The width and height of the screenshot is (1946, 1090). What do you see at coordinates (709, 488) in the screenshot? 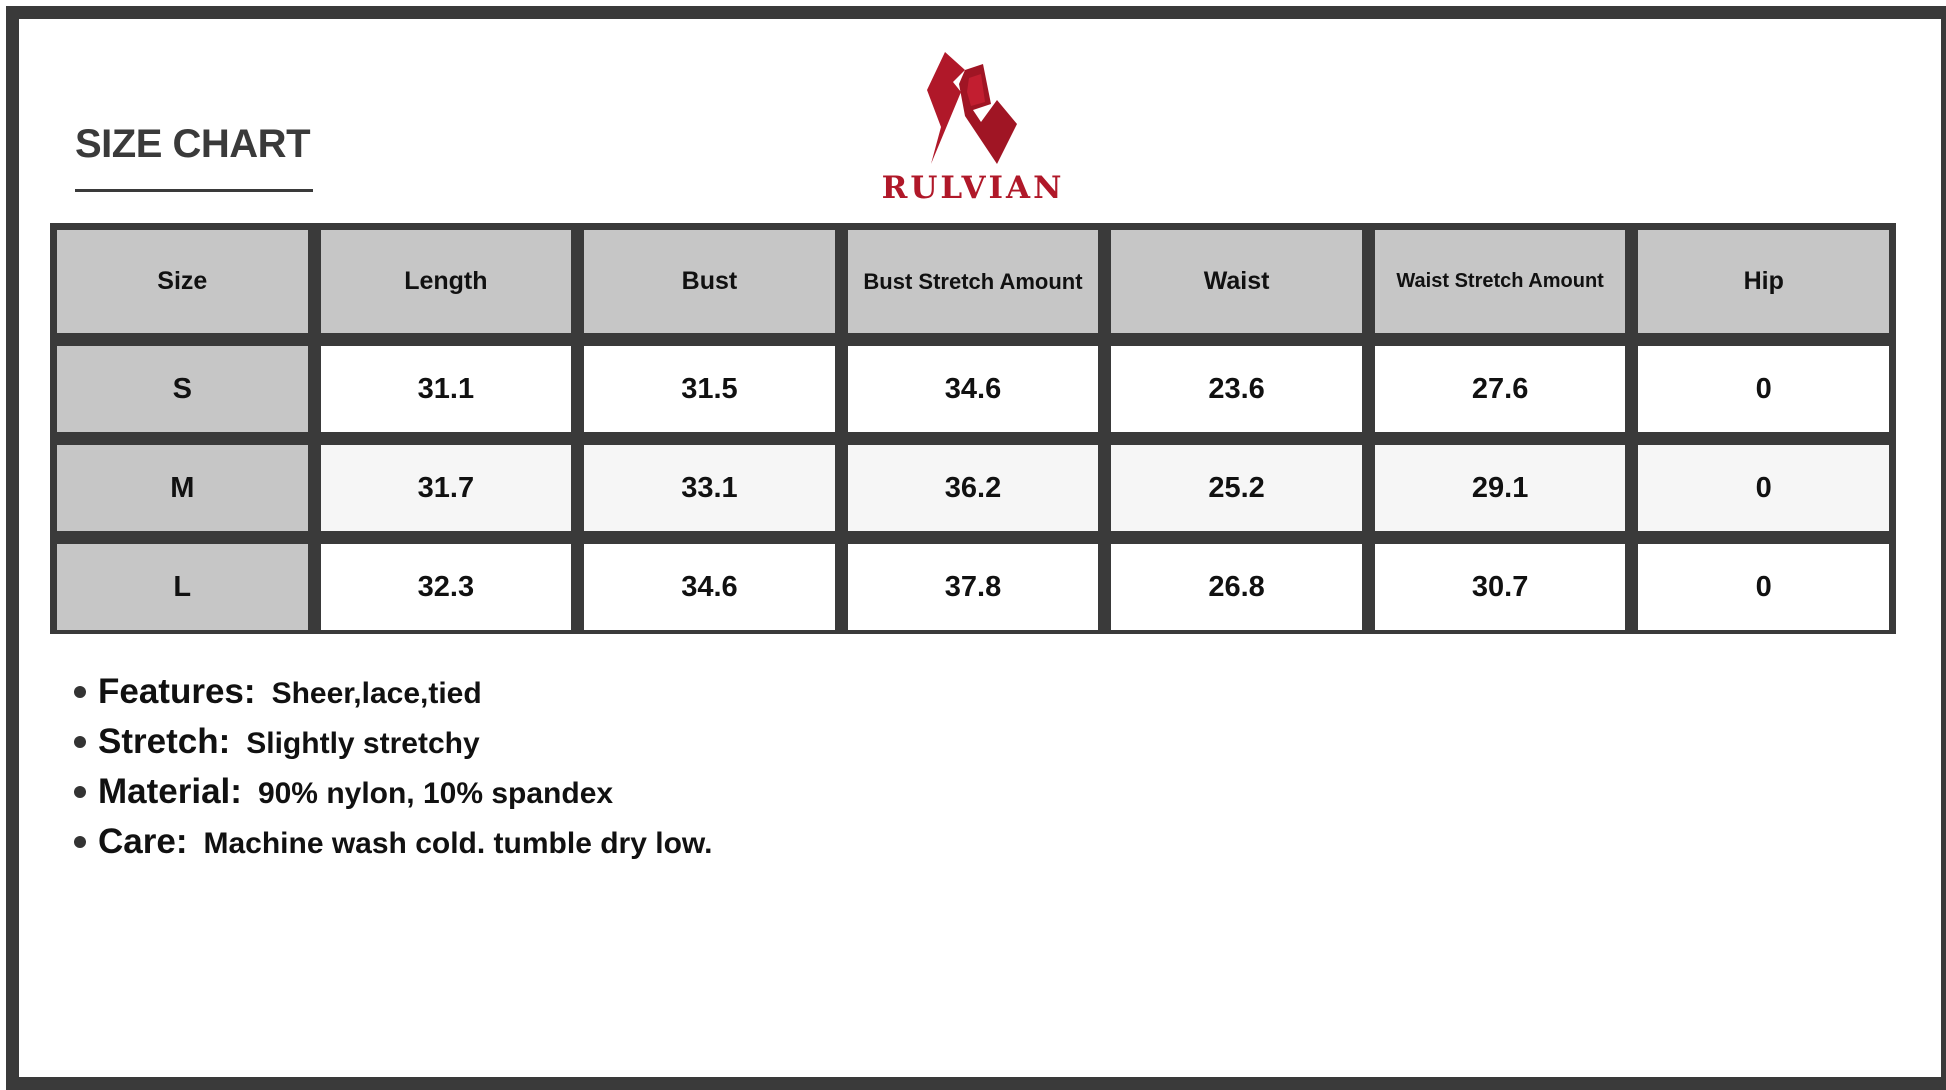
I see `table-cell: 33.1` at bounding box center [709, 488].